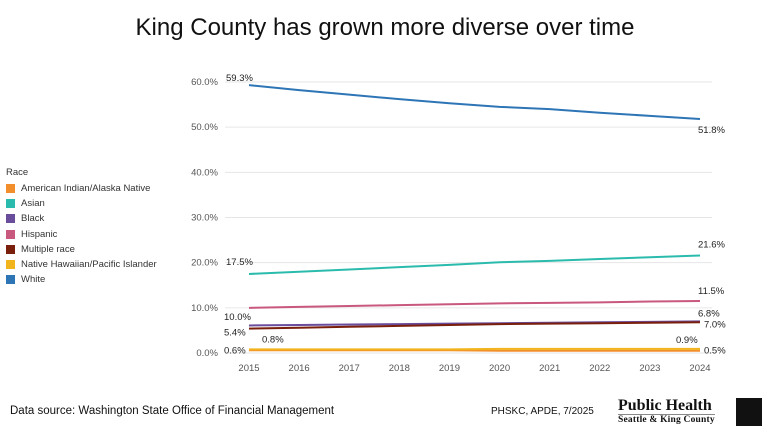 This screenshot has width=770, height=433. Describe the element at coordinates (715, 324) in the screenshot. I see `end-data-label: 7.0%` at that location.